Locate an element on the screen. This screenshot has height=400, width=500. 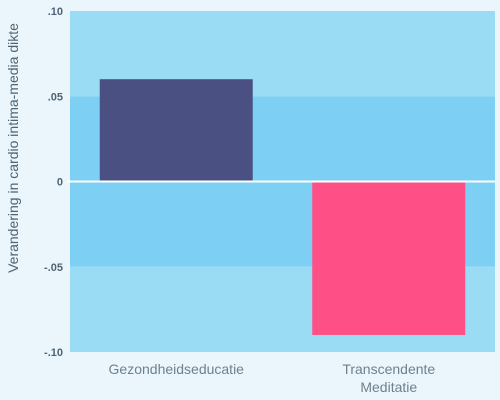
y-tick-label: -.10 is located at coordinates (53, 353).